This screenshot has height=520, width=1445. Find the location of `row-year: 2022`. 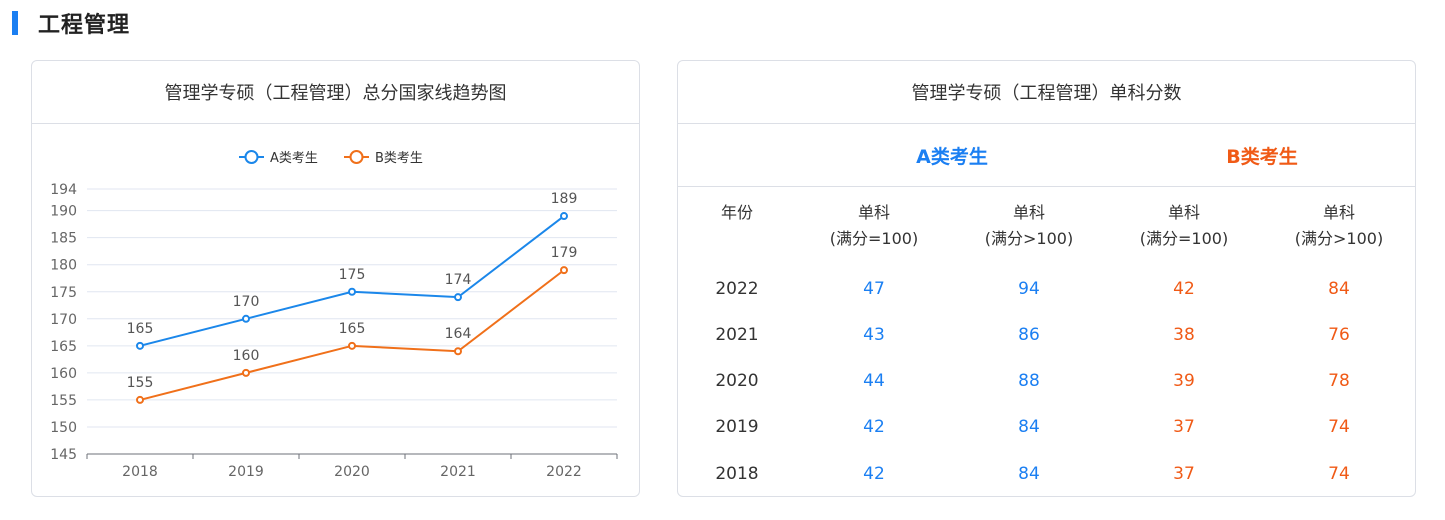

row-year: 2022 is located at coordinates (737, 289).